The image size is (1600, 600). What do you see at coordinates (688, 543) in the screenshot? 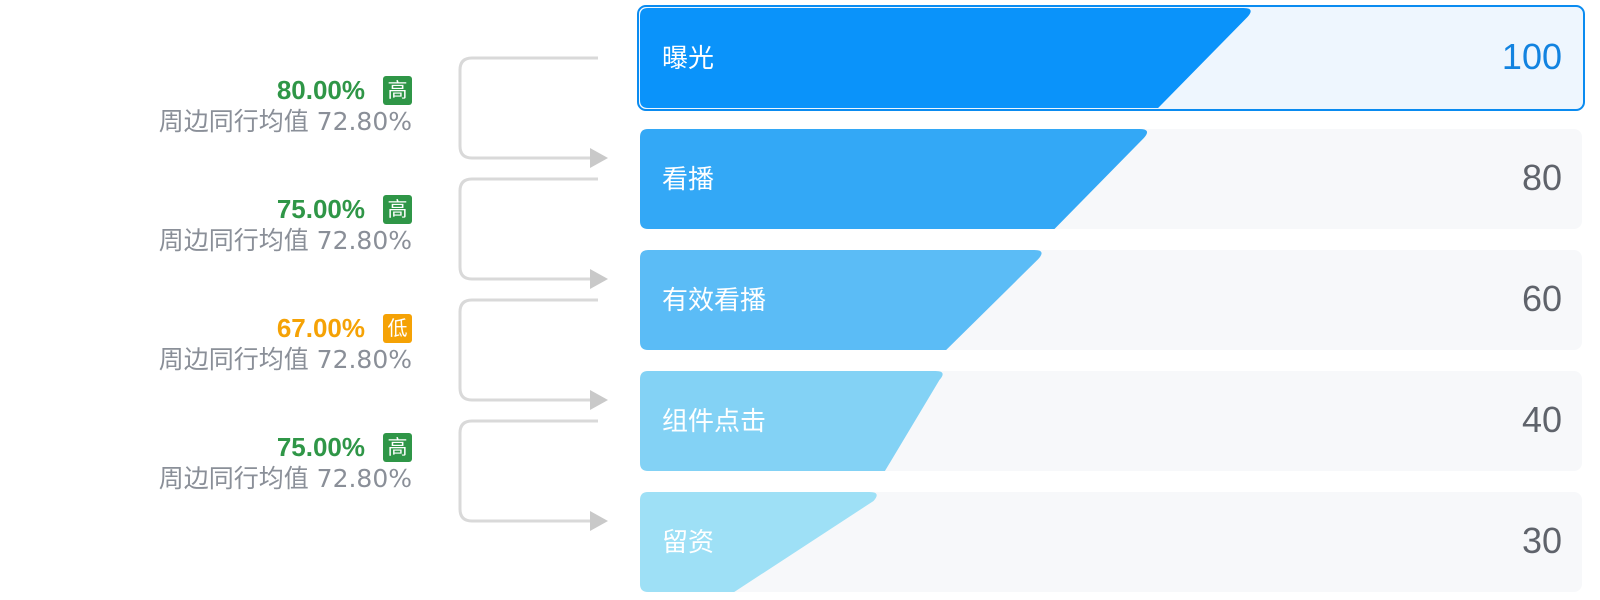
I see `stage-label: 留资` at bounding box center [688, 543].